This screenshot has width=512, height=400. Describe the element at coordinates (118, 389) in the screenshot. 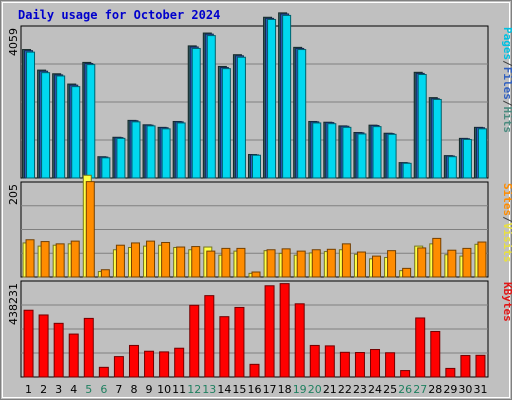

I see `x-tick-day: 7` at that location.